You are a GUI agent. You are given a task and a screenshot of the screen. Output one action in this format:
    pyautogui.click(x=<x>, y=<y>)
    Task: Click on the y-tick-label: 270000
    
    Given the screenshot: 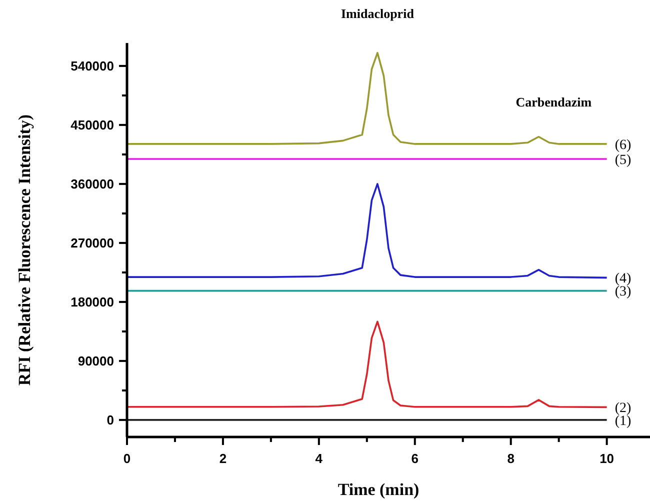 What is the action you would take?
    pyautogui.click(x=92, y=243)
    